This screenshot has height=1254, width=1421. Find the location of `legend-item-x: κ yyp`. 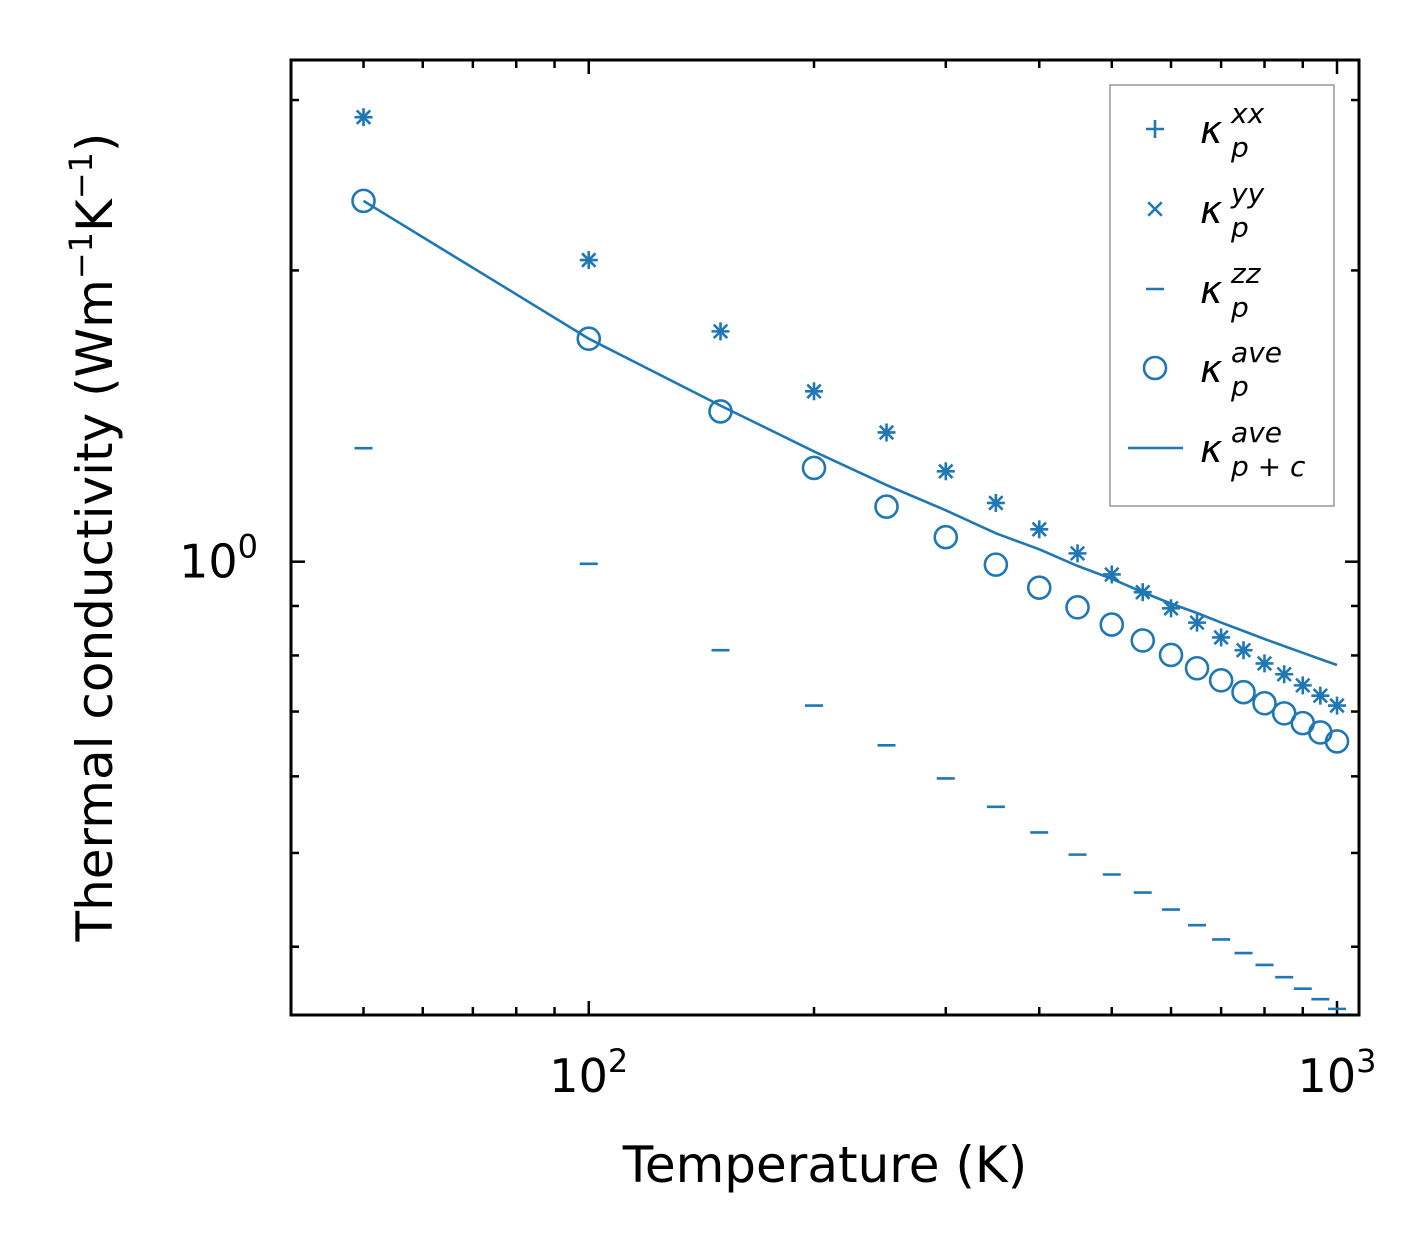

legend-item-x: κ yyp is located at coordinates (1206, 210).